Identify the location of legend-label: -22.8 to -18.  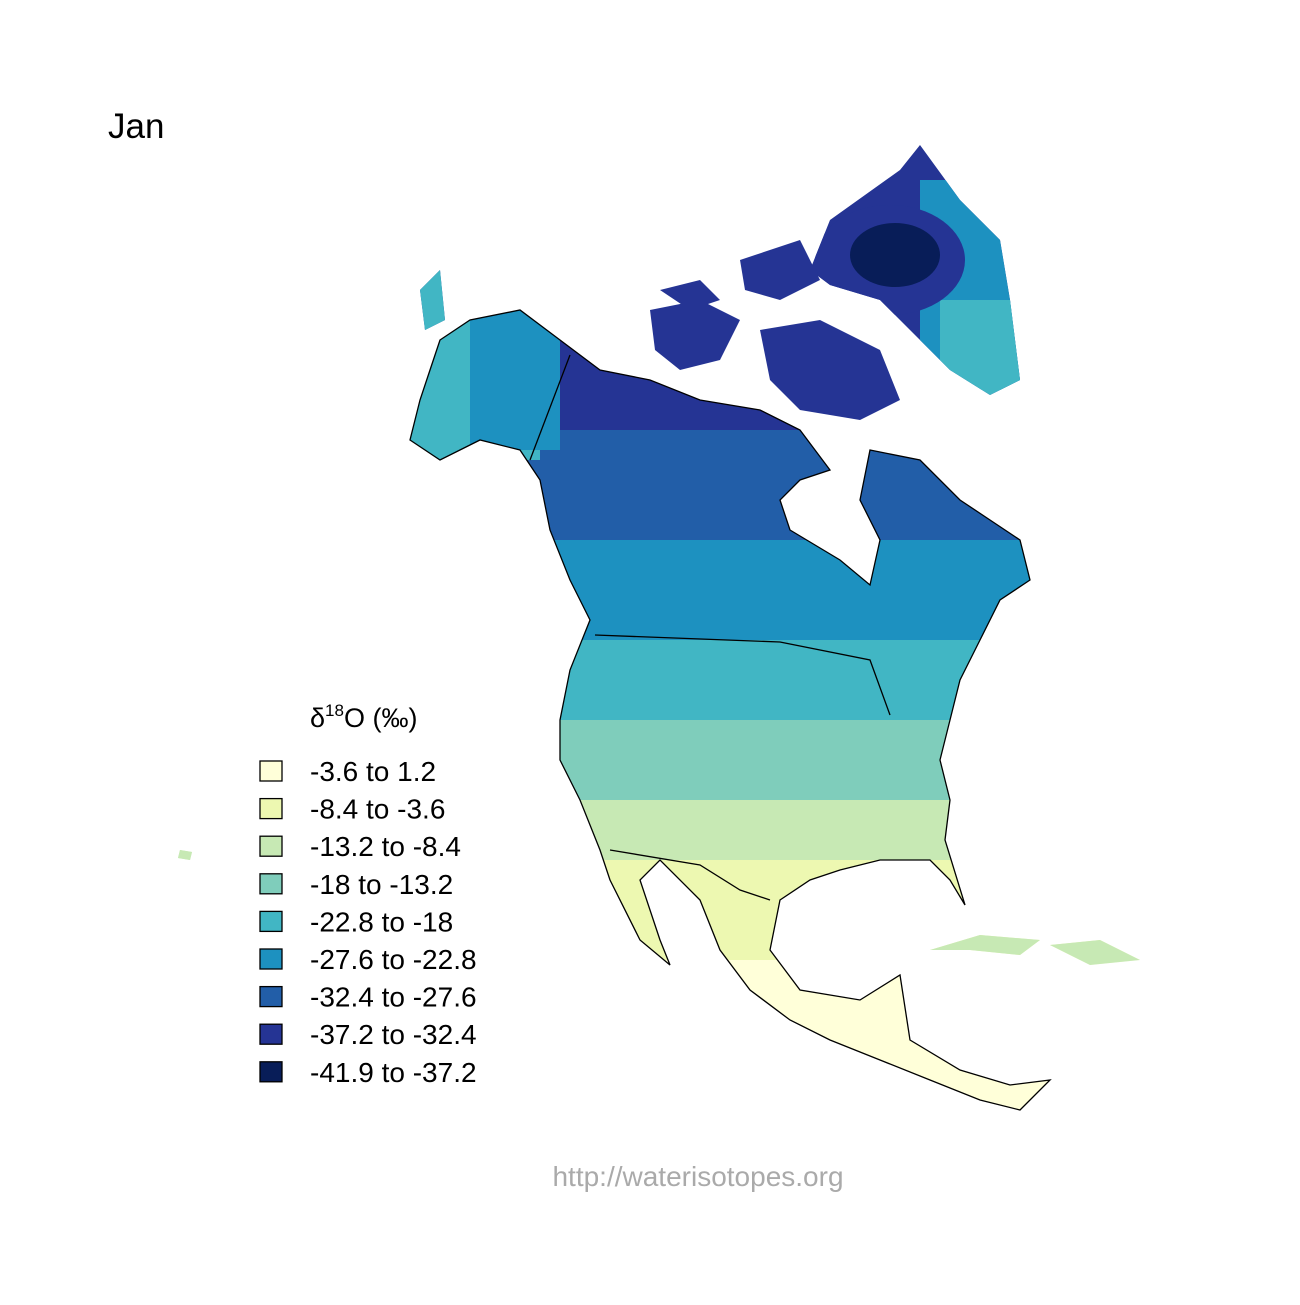
(381, 921).